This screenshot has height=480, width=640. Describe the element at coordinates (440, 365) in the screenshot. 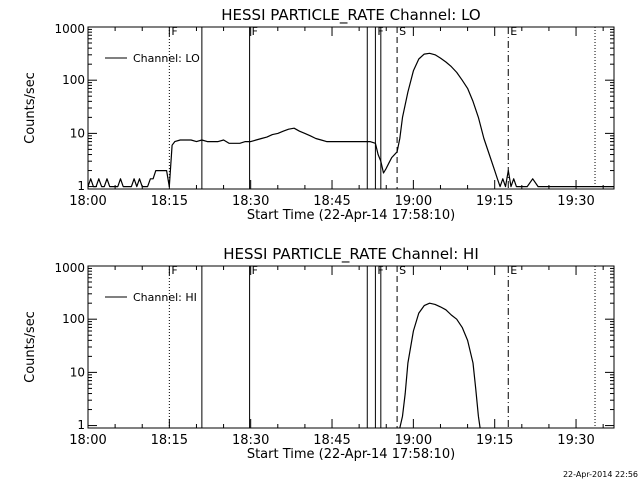

I see `series-line` at that location.